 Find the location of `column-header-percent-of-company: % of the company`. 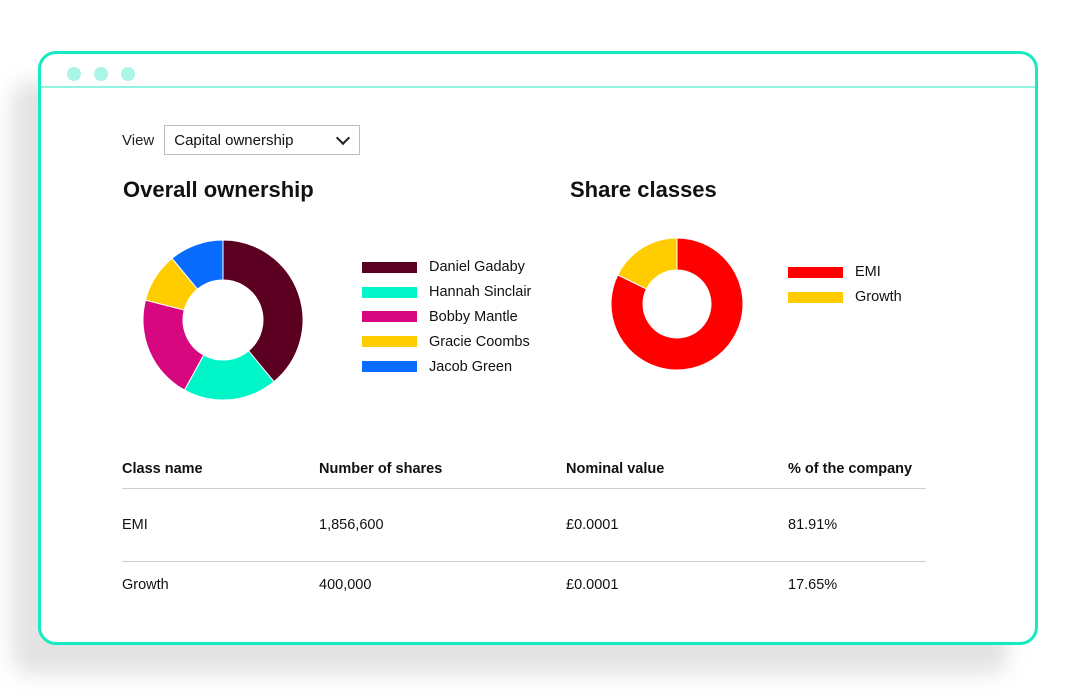

column-header-percent-of-company: % of the company is located at coordinates (850, 469).